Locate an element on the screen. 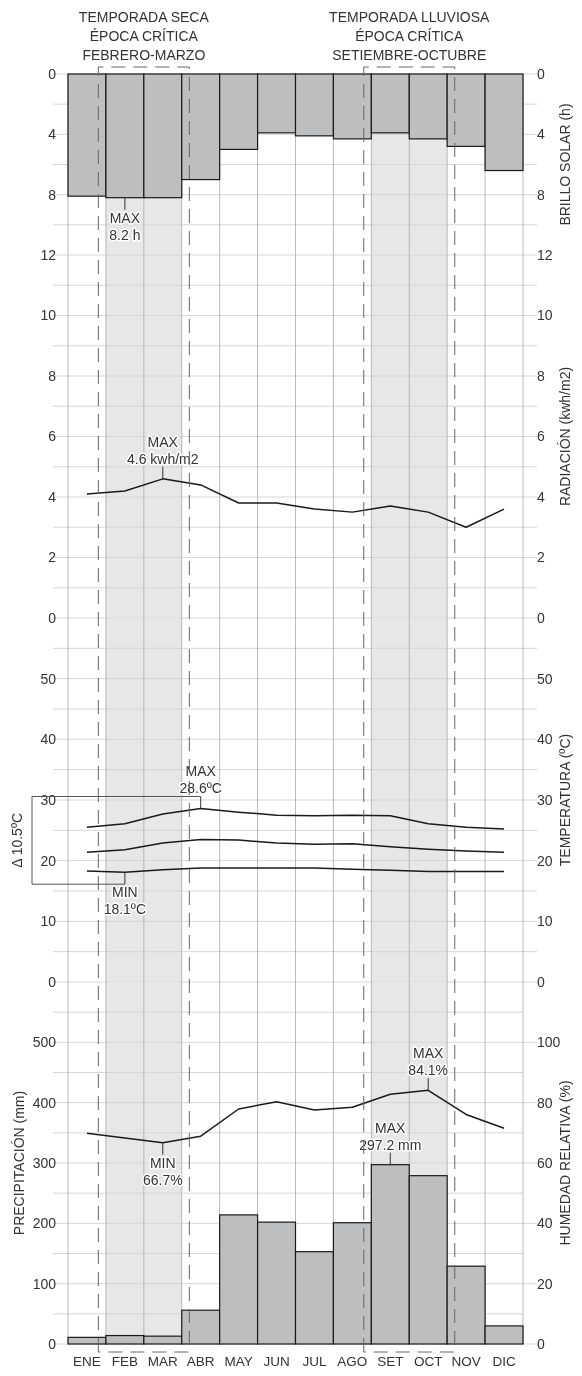 The height and width of the screenshot is (1376, 582). y2-tick-label: 6 is located at coordinates (541, 436).